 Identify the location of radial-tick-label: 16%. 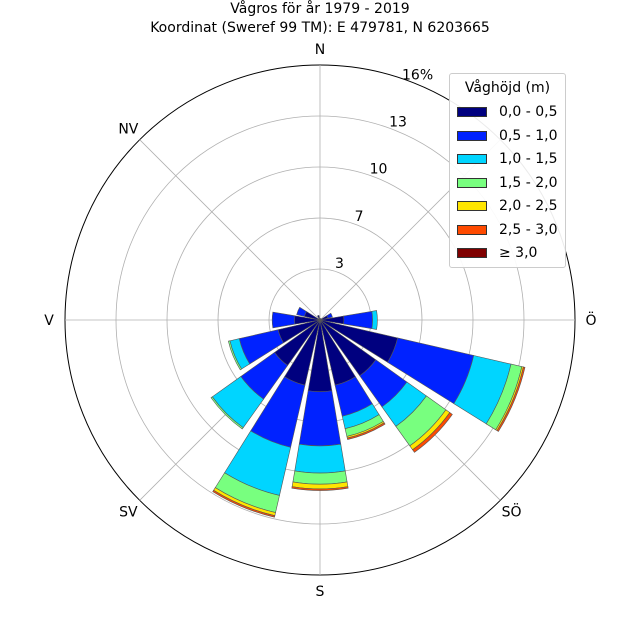
(417, 75).